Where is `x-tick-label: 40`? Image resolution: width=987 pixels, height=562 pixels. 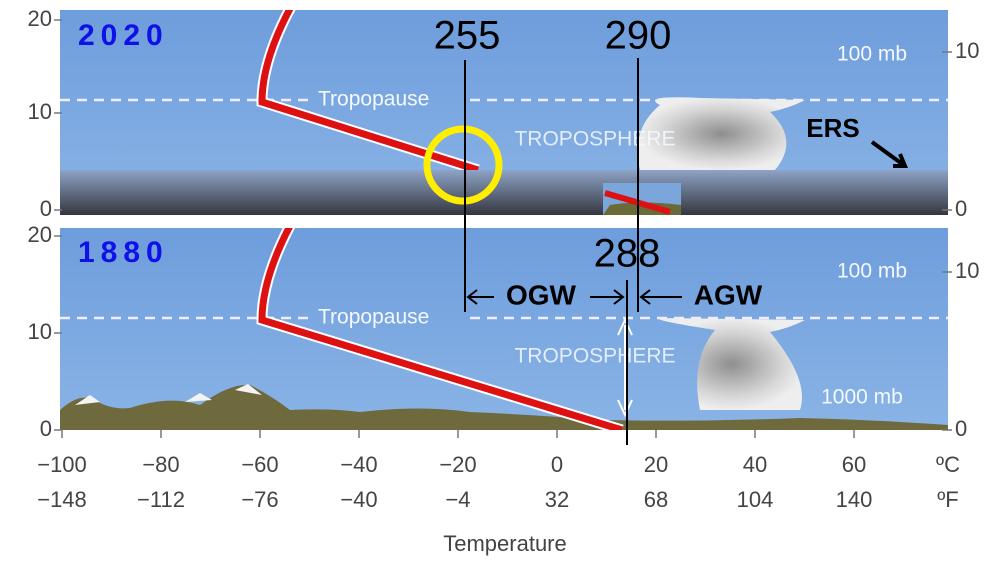 x-tick-label: 40 is located at coordinates (755, 464).